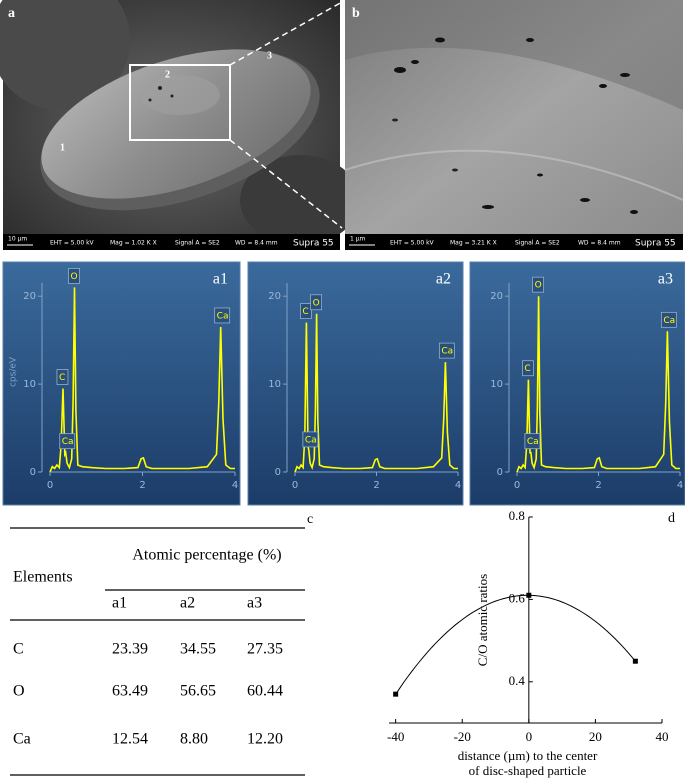 The width and height of the screenshot is (685, 780). Describe the element at coordinates (528, 755) in the screenshot. I see `x-axis-label: distance (µm) to the center` at that location.